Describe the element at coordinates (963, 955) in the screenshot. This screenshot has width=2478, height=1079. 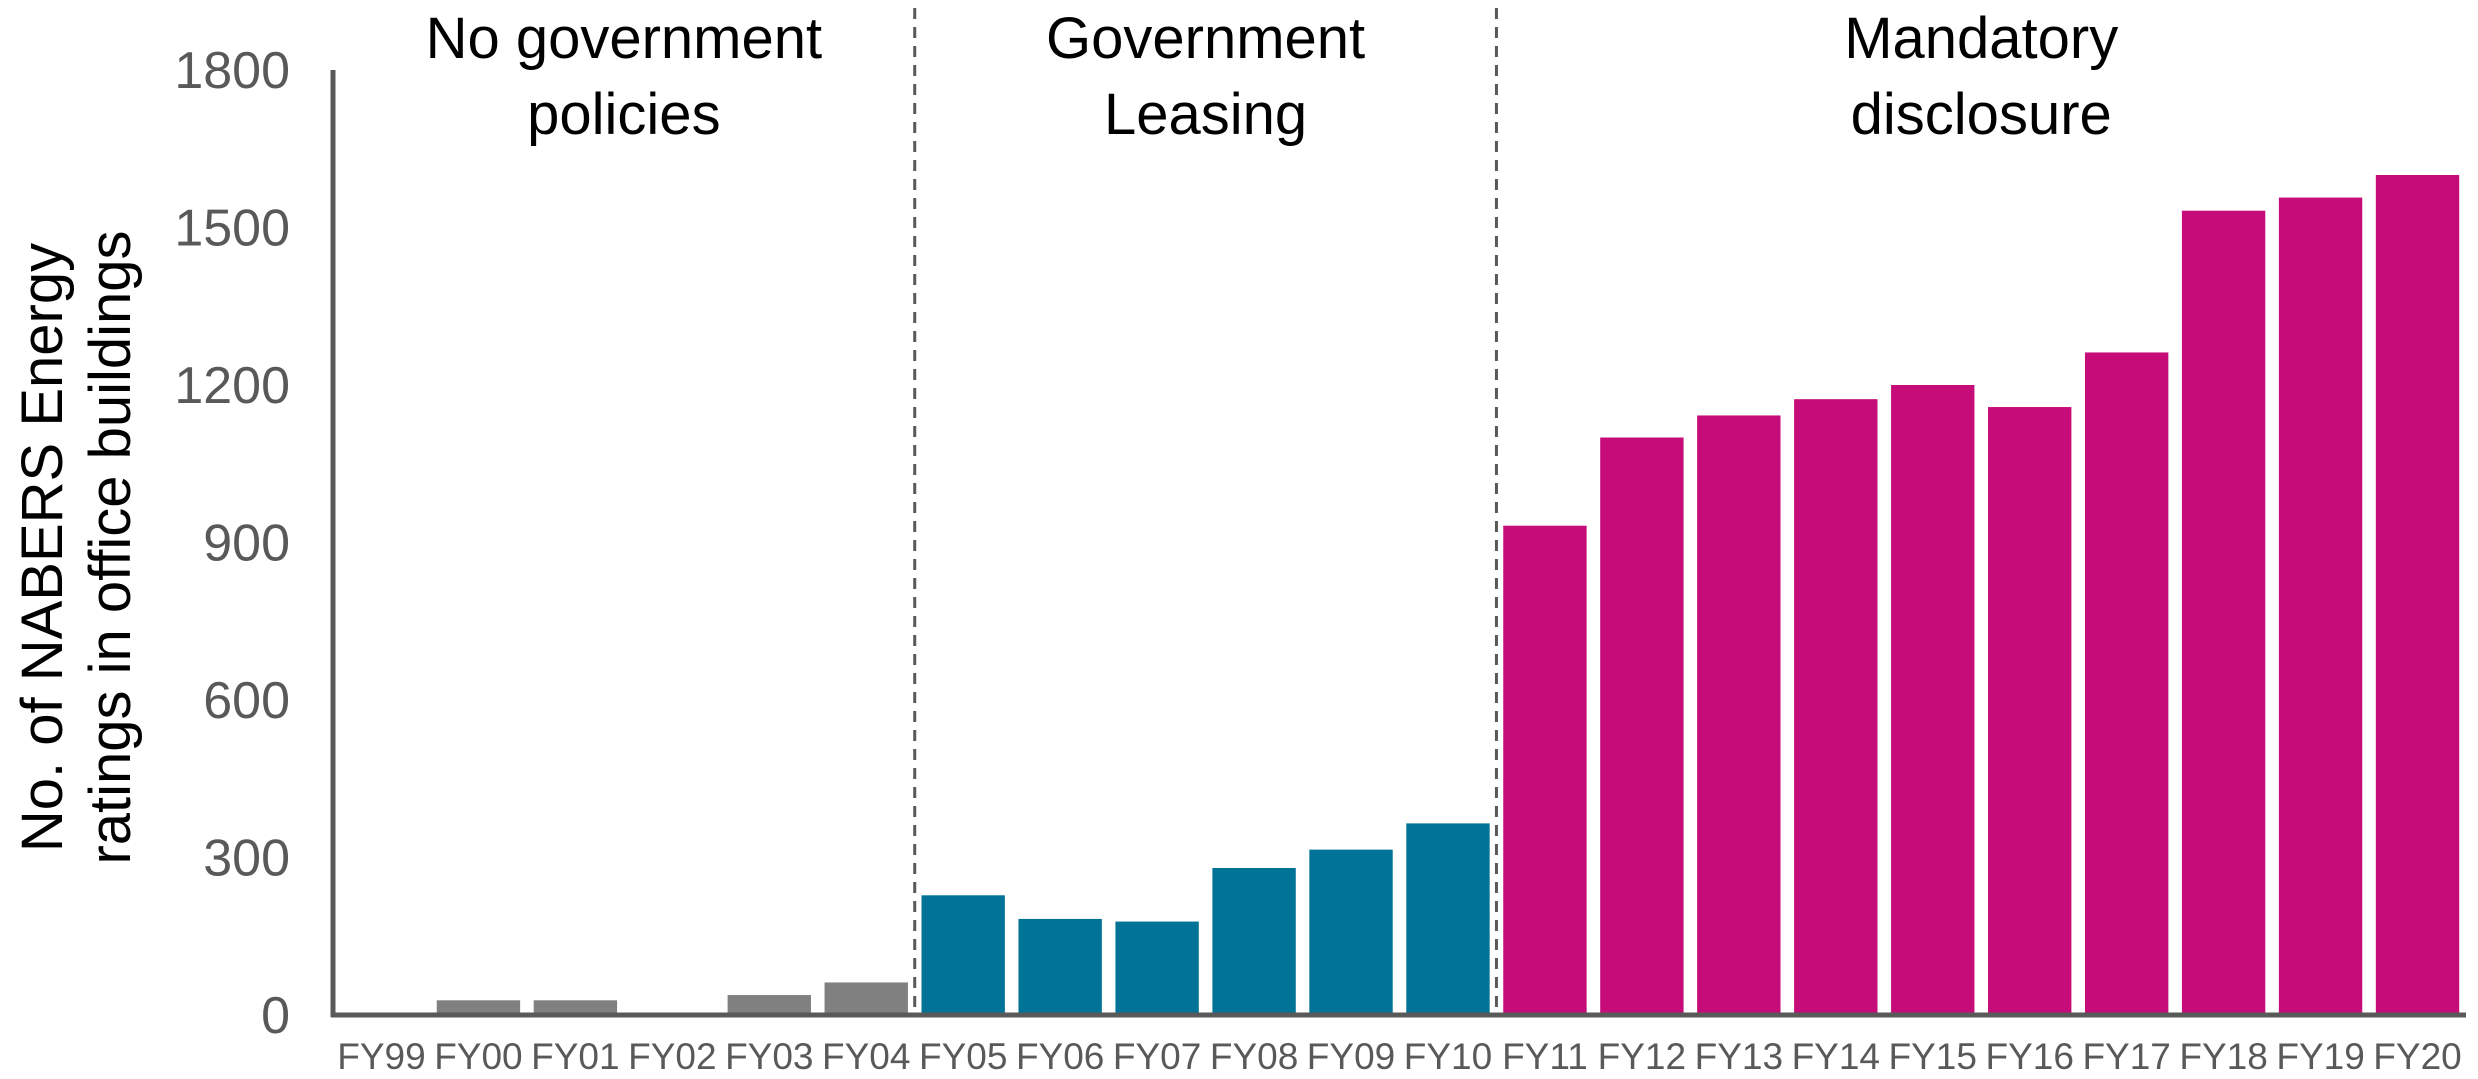
I see `bar-fy05` at that location.